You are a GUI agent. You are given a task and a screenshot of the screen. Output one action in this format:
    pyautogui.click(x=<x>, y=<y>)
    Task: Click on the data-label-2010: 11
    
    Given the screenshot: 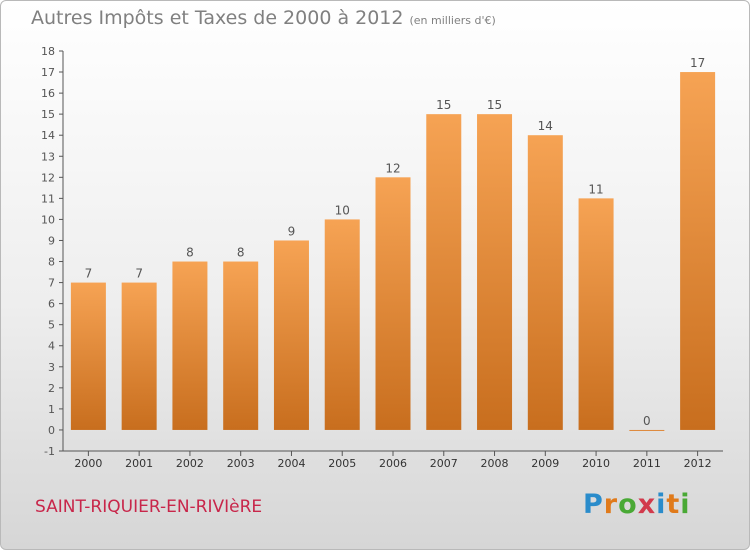 What is the action you would take?
    pyautogui.click(x=595, y=189)
    